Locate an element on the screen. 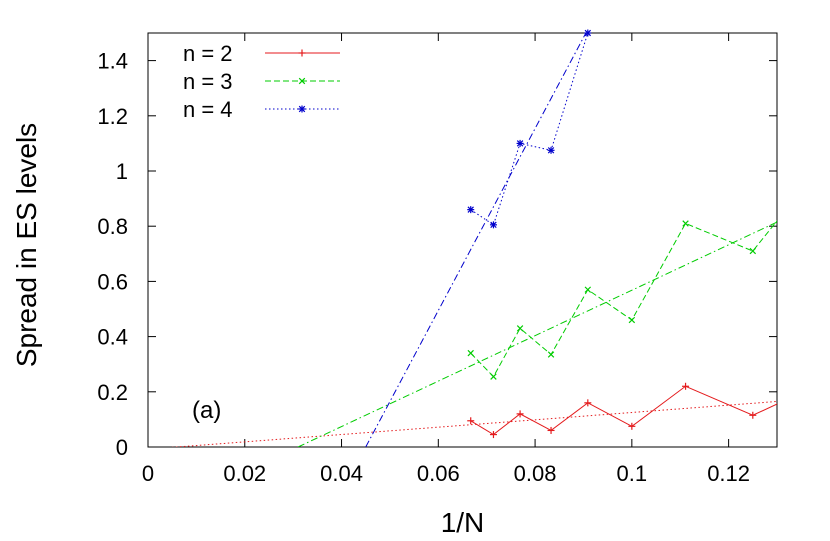  legend: n = 2 n = 3 n = 4 is located at coordinates (261, 81).